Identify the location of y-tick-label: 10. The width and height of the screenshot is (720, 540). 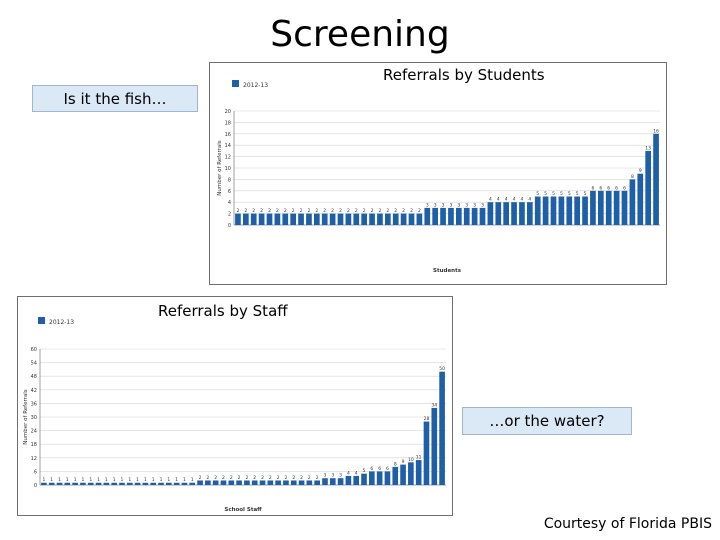
(228, 169).